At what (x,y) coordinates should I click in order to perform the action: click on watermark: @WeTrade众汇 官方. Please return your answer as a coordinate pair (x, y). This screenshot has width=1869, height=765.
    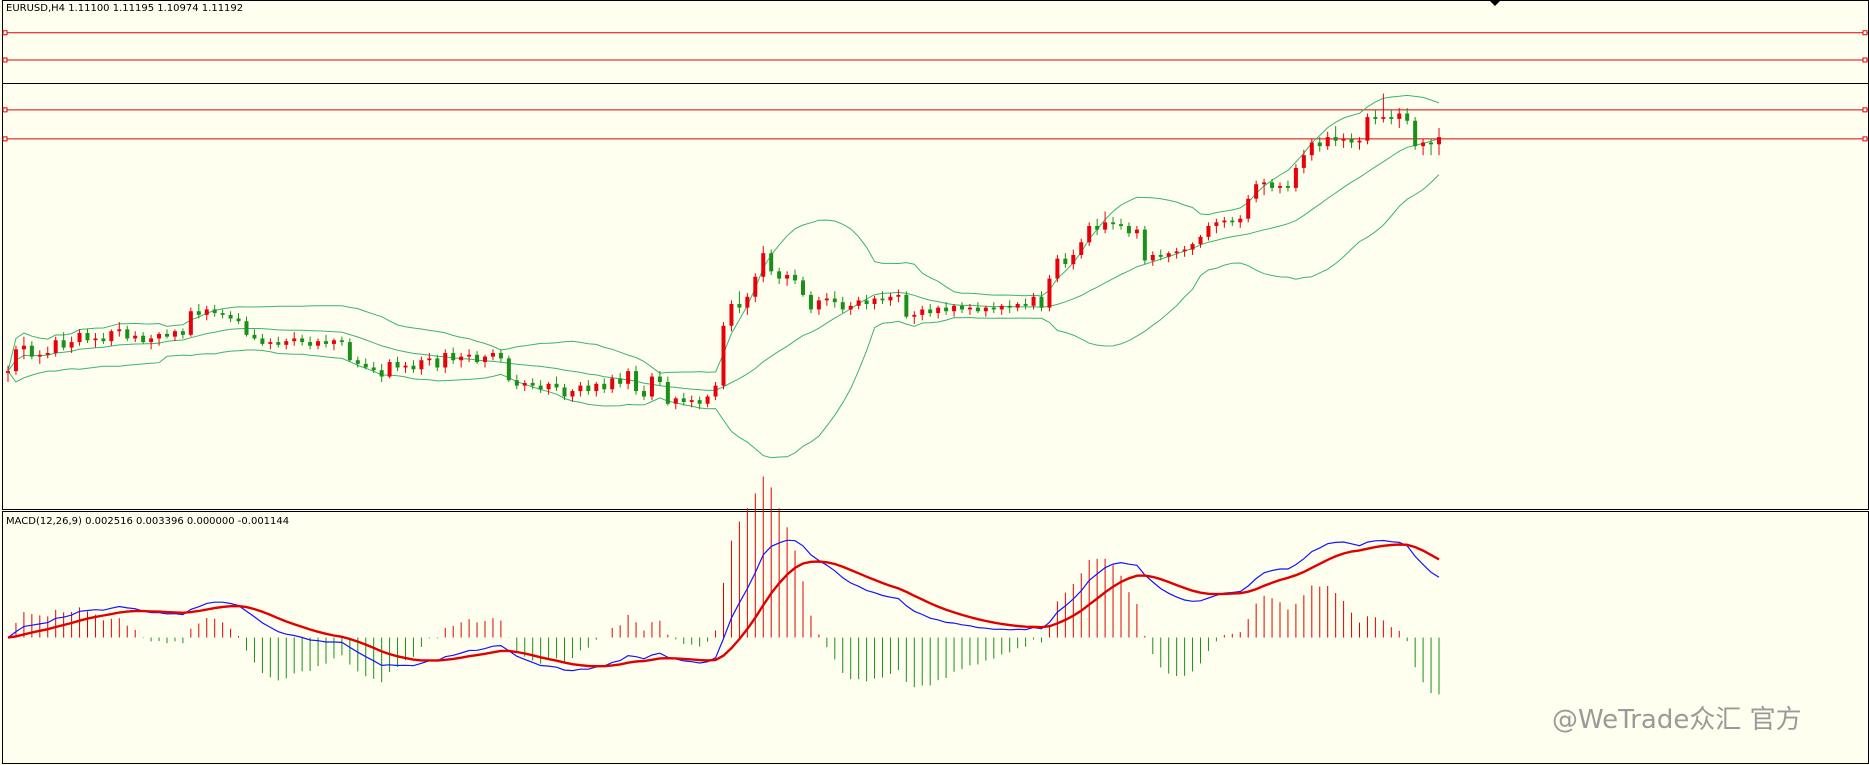
    Looking at the image, I should click on (1677, 720).